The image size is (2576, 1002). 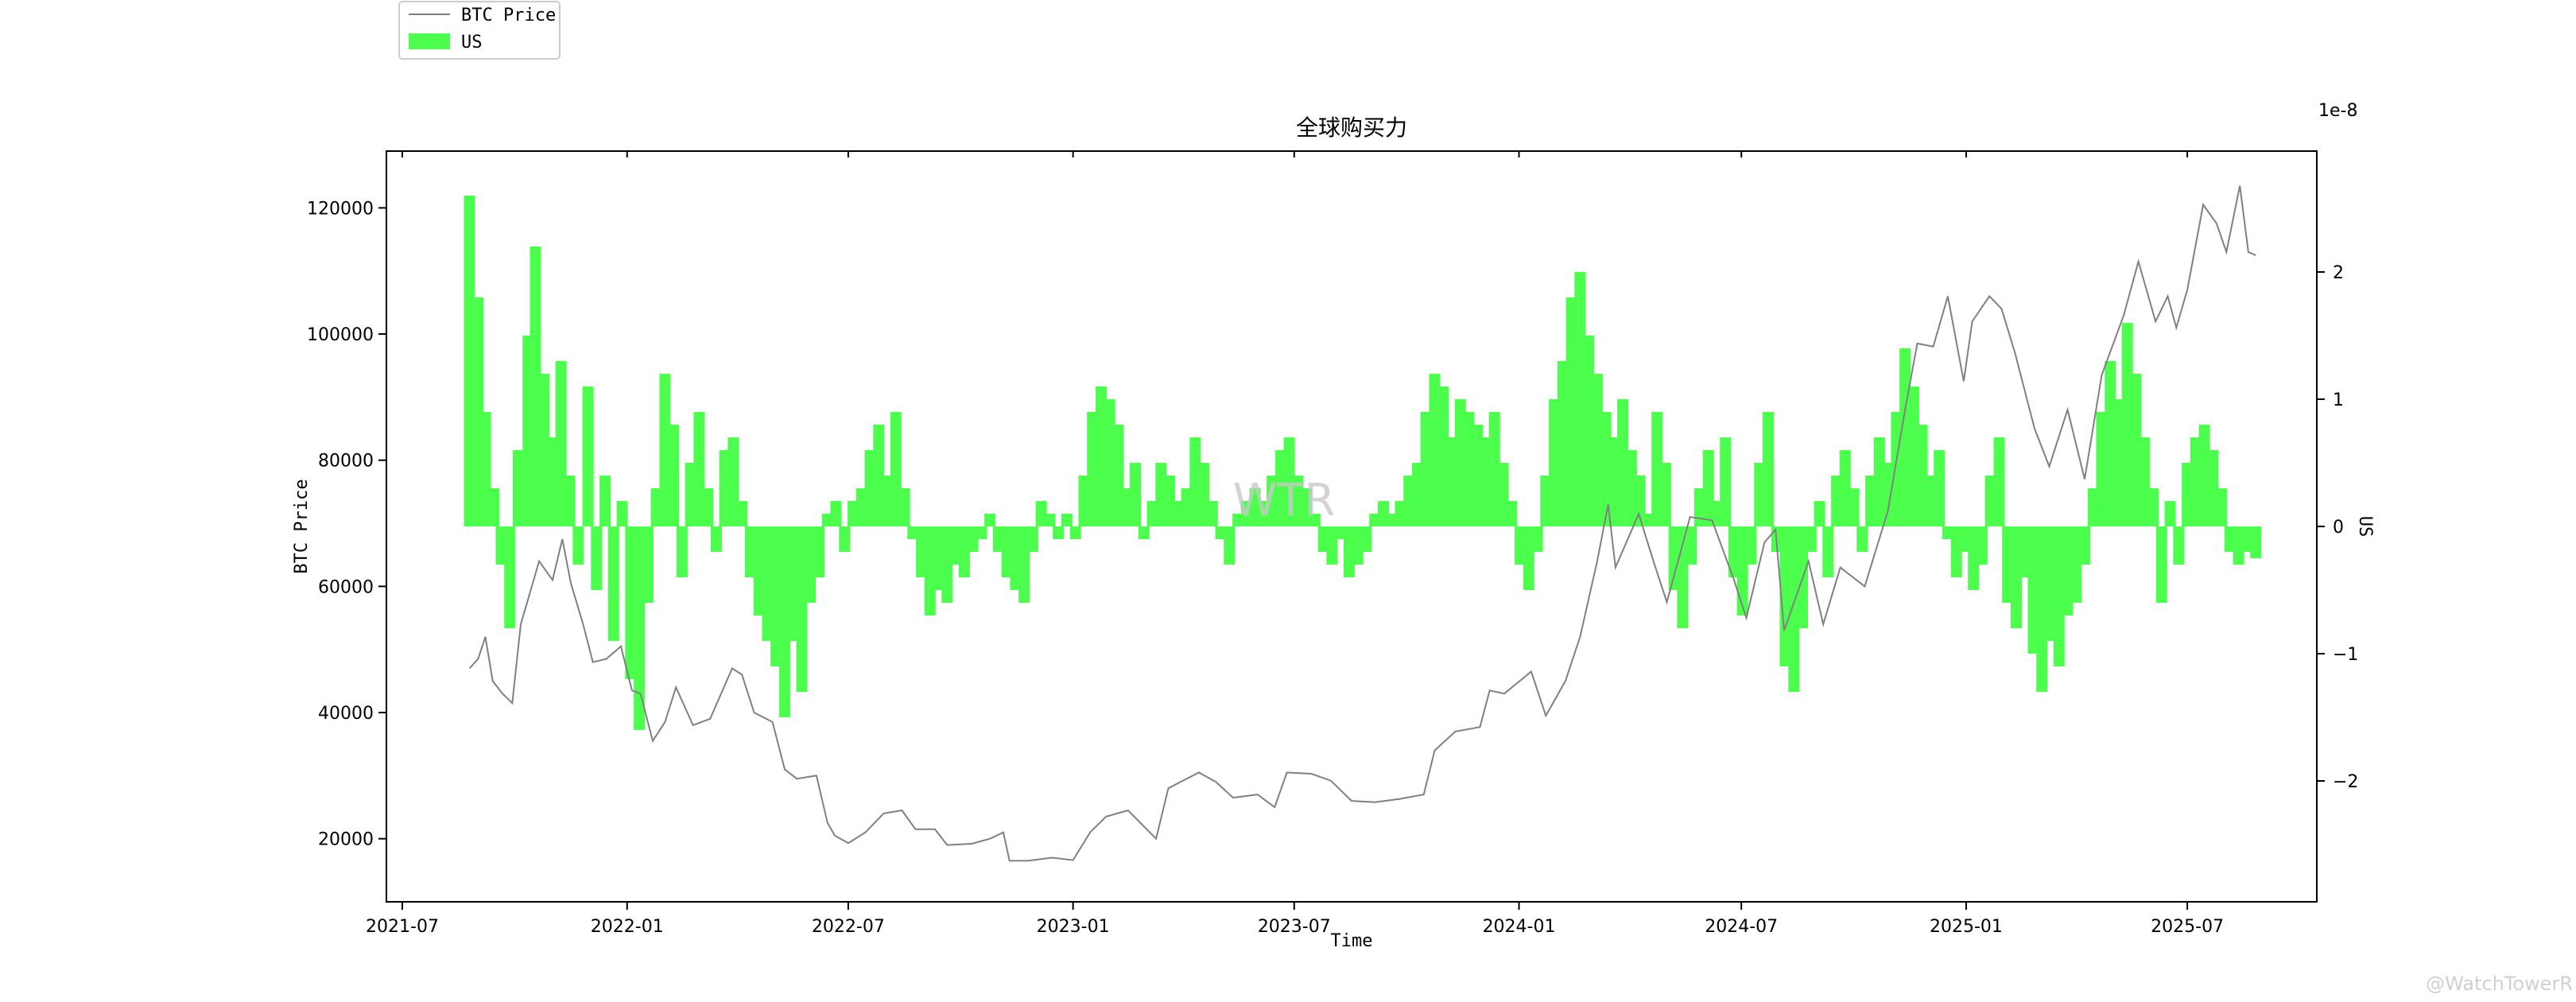 What do you see at coordinates (472, 42) in the screenshot?
I see `legend-label-us: US` at bounding box center [472, 42].